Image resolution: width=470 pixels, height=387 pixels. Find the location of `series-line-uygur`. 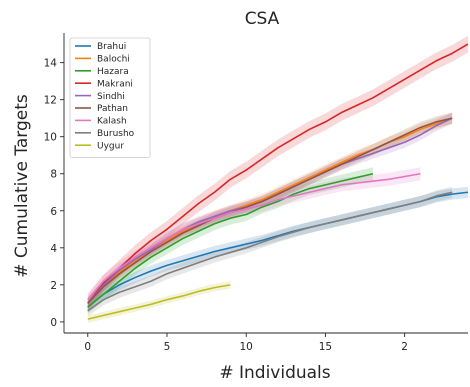

series-line-uygur is located at coordinates (159, 302).